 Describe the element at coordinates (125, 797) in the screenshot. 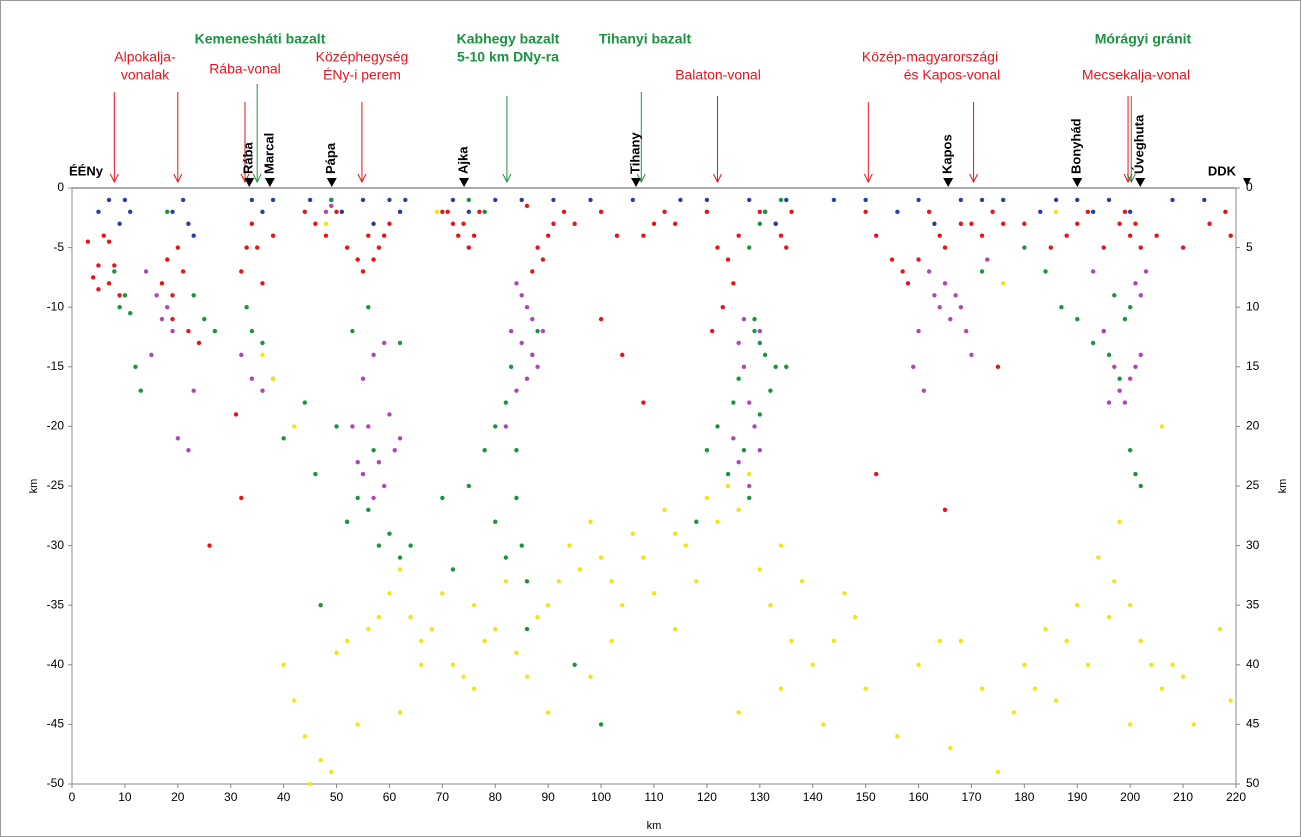

I see `x-tick-label: 10` at that location.